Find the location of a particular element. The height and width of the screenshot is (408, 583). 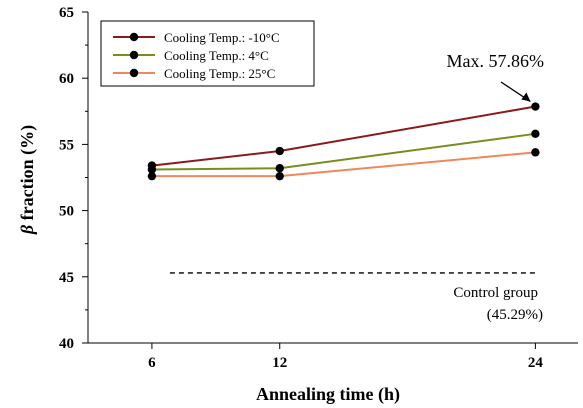

y-tick-label: 50 is located at coordinates (66, 212).